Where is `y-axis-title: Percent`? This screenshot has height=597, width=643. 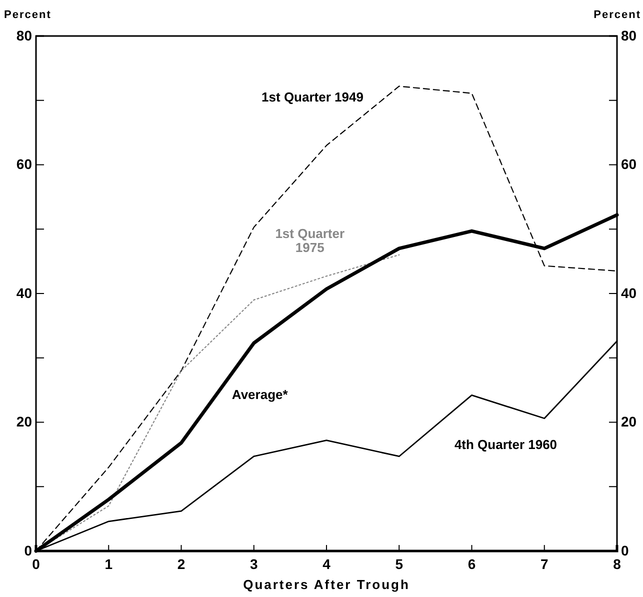 y-axis-title: Percent is located at coordinates (28, 15).